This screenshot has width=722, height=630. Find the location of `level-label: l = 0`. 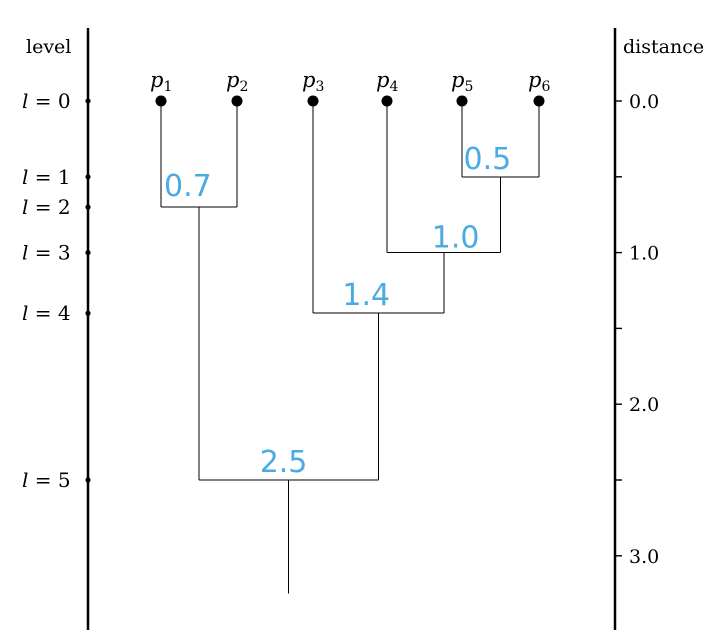

level-label: l = 0 is located at coordinates (46, 101).